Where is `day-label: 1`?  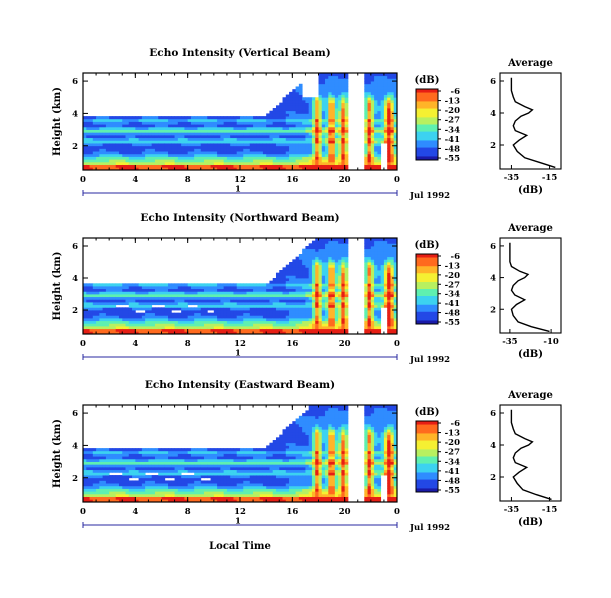 day-label: 1 is located at coordinates (238, 354).